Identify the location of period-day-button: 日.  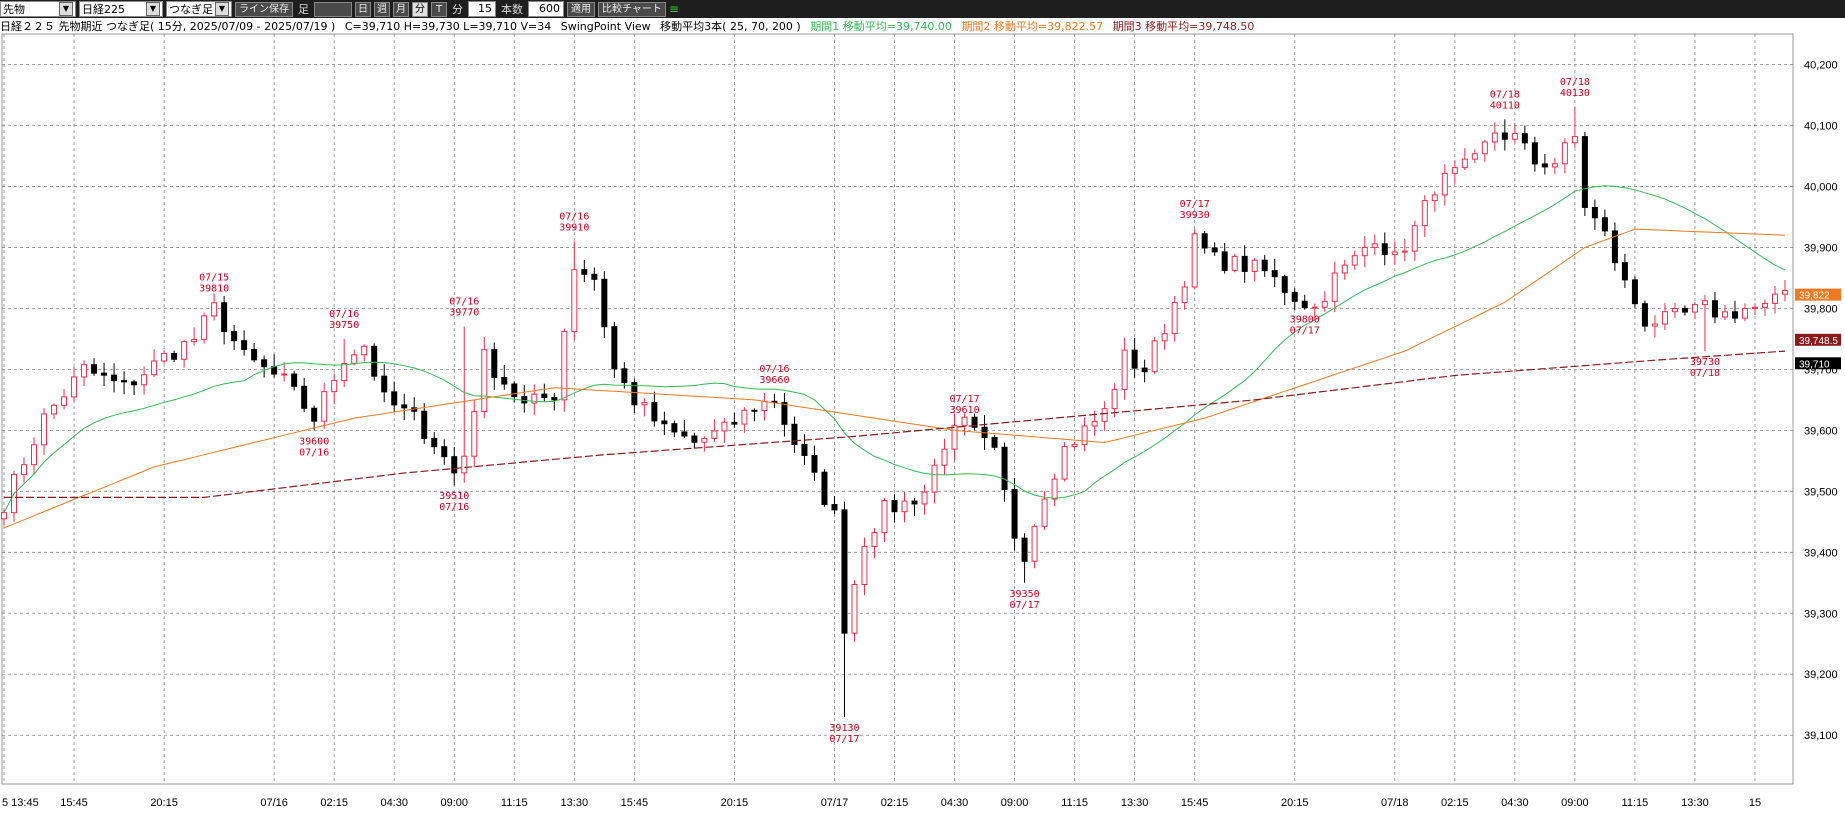
(363, 9).